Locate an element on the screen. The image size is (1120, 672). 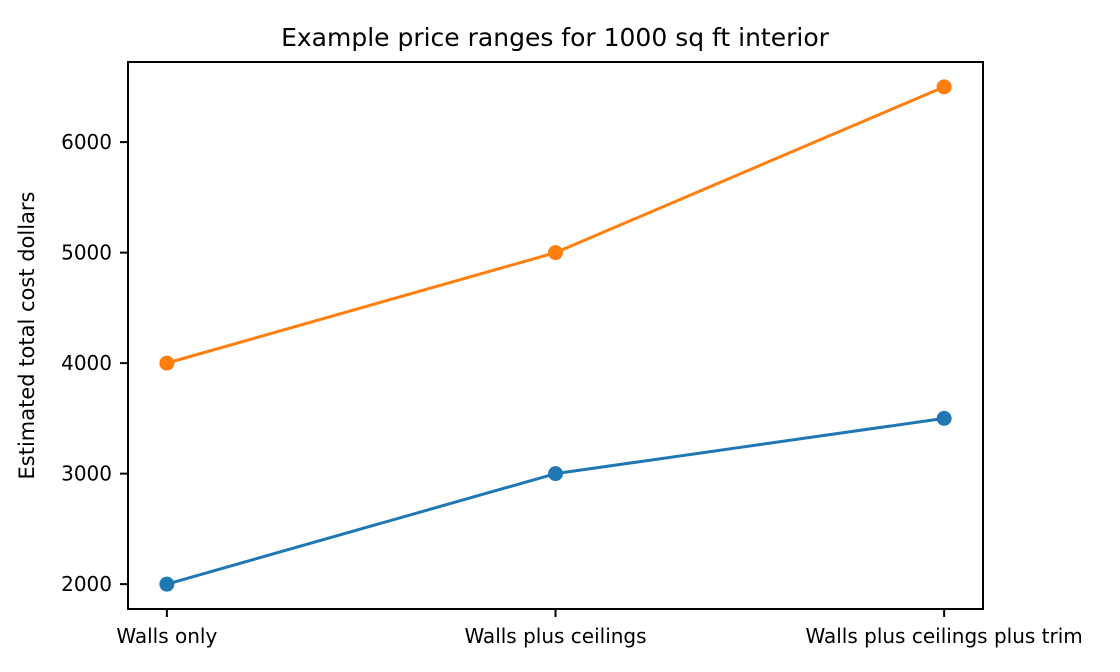
y-tick-label: 5000 is located at coordinates (86, 253).